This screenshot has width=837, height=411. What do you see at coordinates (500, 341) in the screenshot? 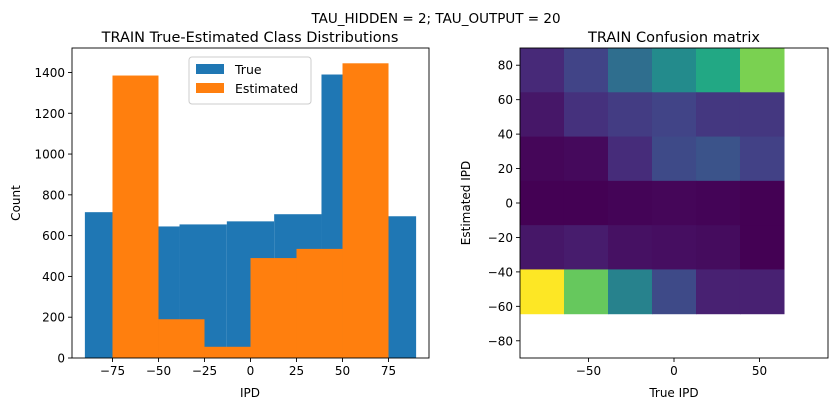
I see `y-tick-label: −80` at bounding box center [500, 341].